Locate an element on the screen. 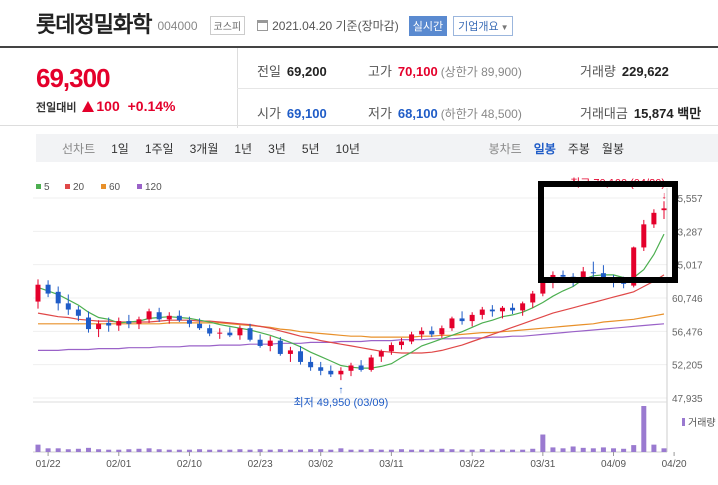 The image size is (718, 485). change-value: 100 is located at coordinates (108, 106).